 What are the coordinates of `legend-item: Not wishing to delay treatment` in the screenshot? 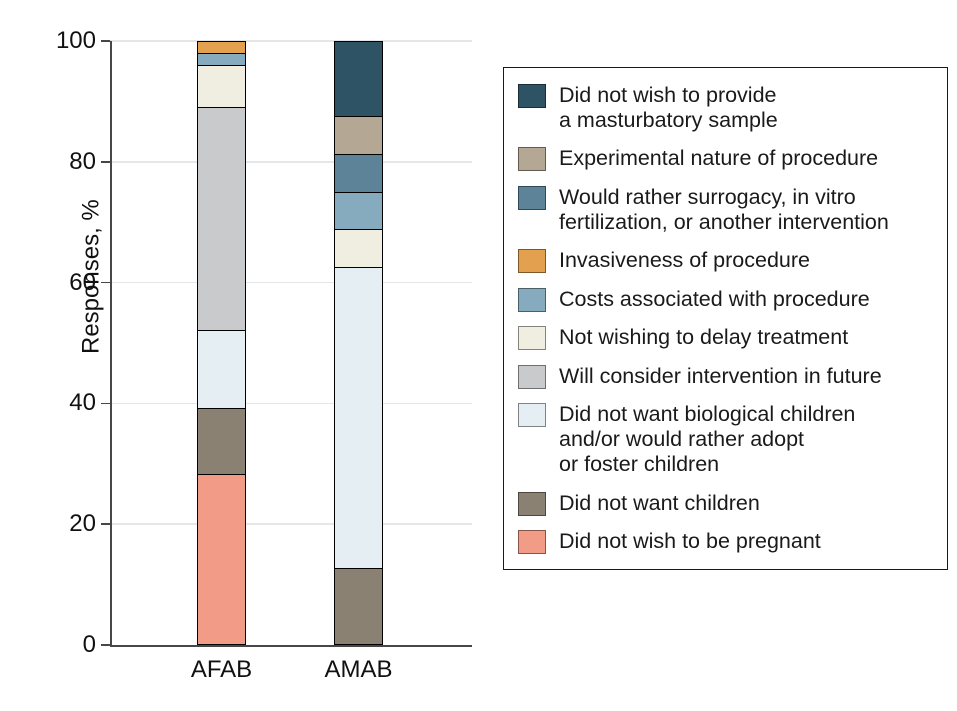 It's located at (725, 338).